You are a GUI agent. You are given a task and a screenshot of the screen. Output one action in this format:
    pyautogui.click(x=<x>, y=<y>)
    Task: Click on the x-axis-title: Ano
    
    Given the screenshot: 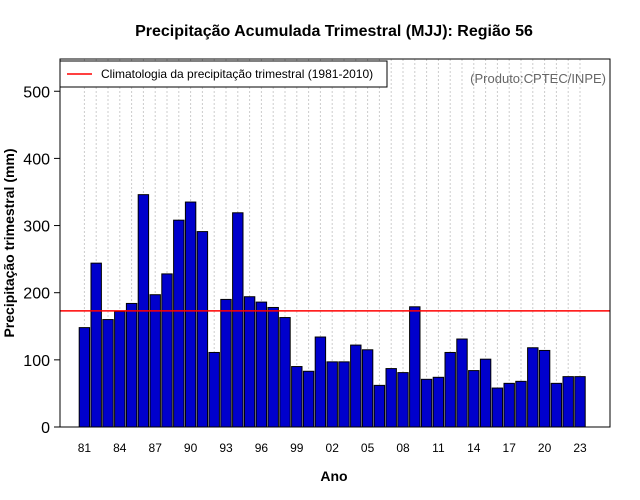 What is the action you would take?
    pyautogui.click(x=333, y=476)
    